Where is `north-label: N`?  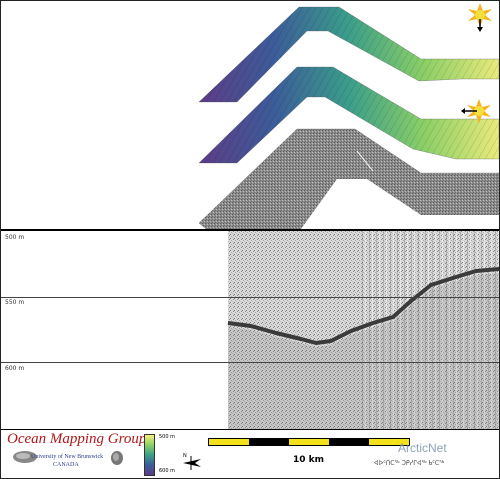
north-label: N is located at coordinates (185, 456).